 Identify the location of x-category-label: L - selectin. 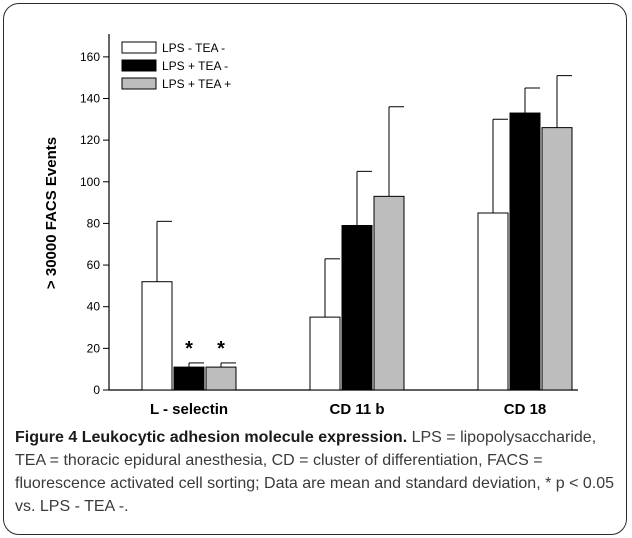
(189, 409).